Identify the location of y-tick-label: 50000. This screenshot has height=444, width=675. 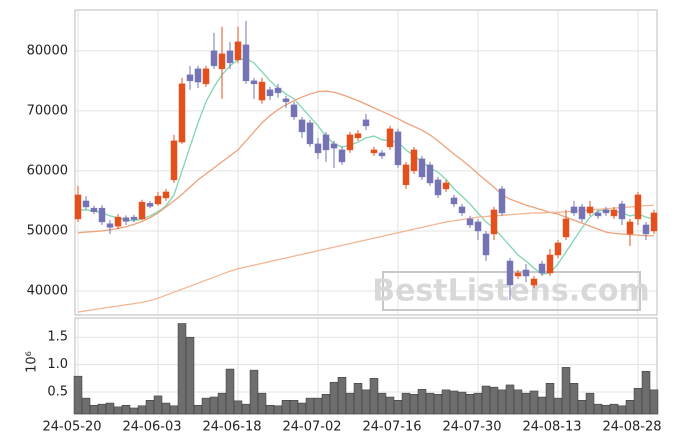
(47, 230).